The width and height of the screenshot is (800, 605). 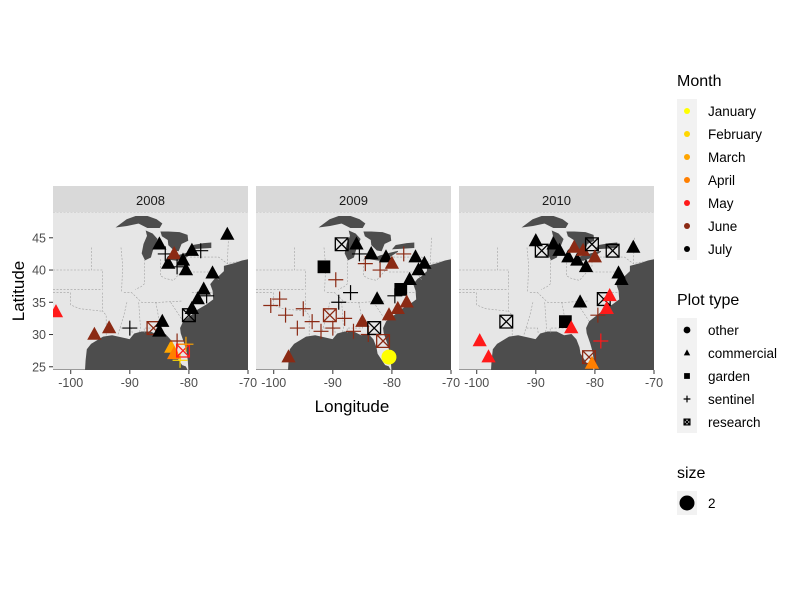 I want to click on facet-panel-2009: 2009, so click(x=353, y=278).